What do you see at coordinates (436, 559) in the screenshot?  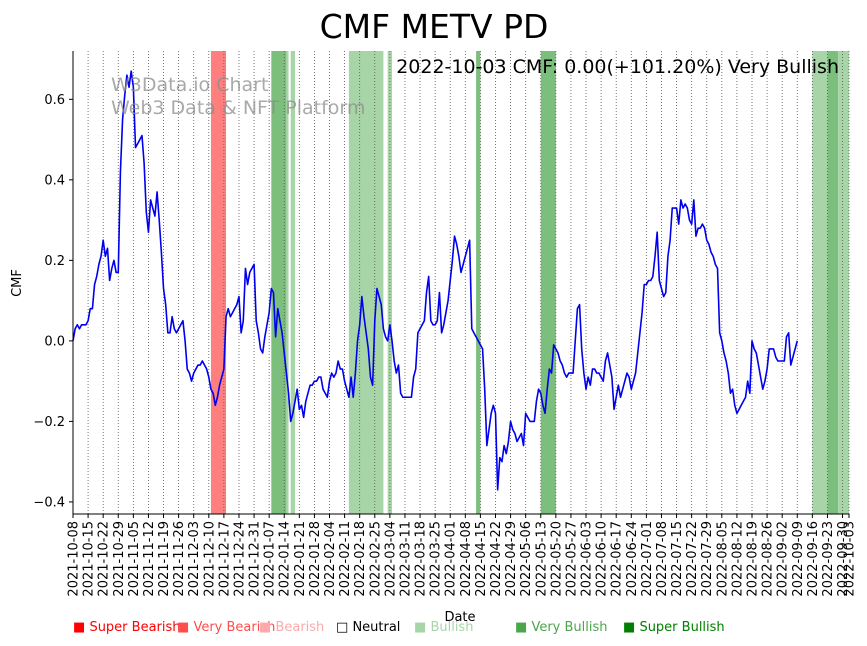 I see `x-tick-label: 2022-03-25` at bounding box center [436, 559].